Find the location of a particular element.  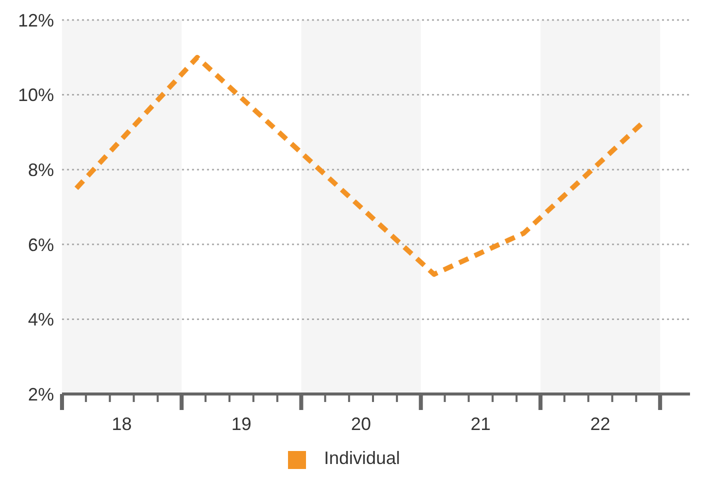

x-tick-label: 20 is located at coordinates (361, 424).